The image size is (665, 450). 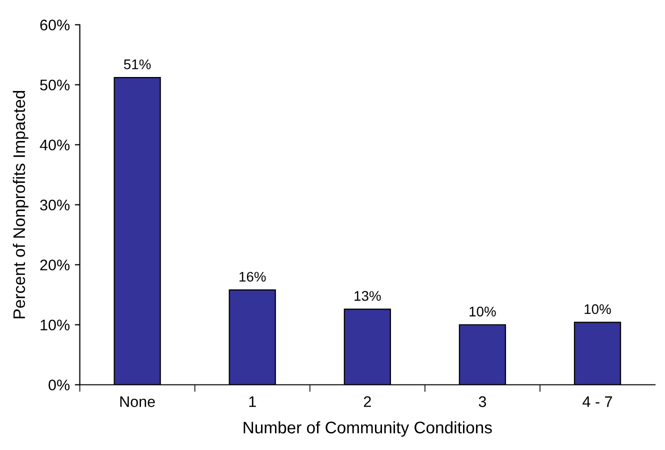 I want to click on y-tick-label: 60%, so click(x=55, y=25).